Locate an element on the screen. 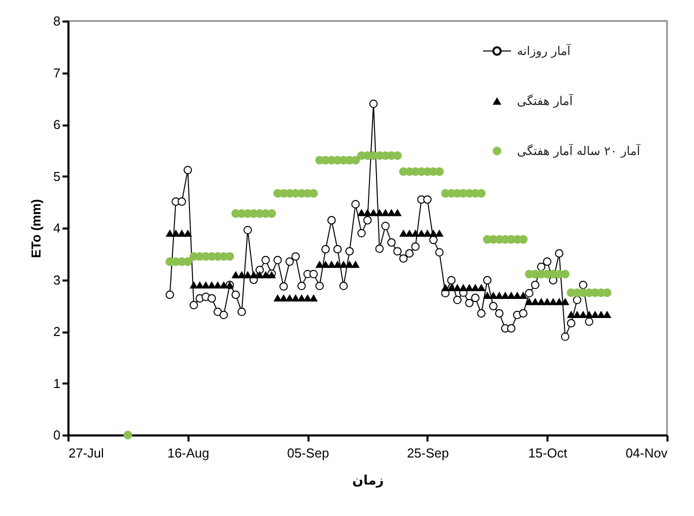 The width and height of the screenshot is (694, 516). x-tick-label: 04-Nov is located at coordinates (647, 453).